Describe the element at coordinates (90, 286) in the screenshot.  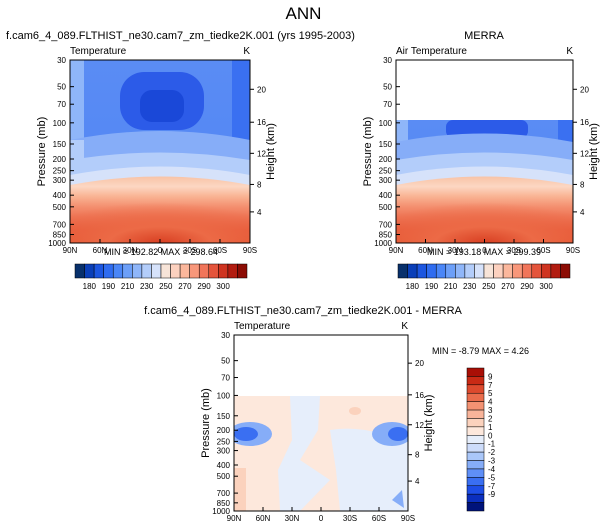
I see `model-colorbar-label: 180` at that location.